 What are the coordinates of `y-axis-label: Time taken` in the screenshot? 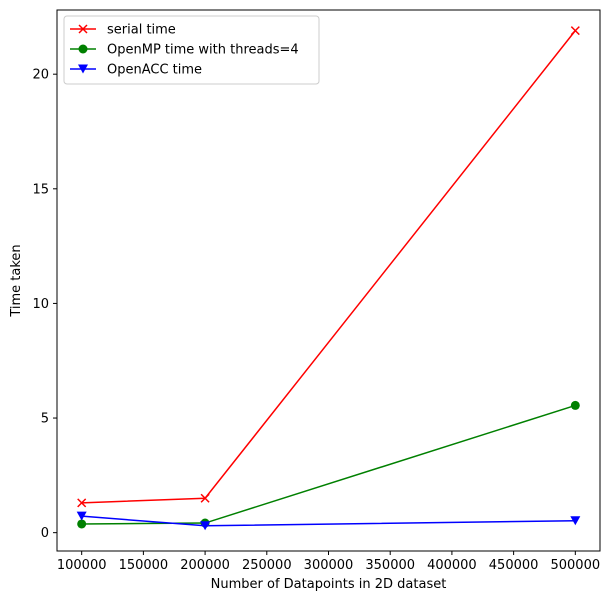 It's located at (16, 280).